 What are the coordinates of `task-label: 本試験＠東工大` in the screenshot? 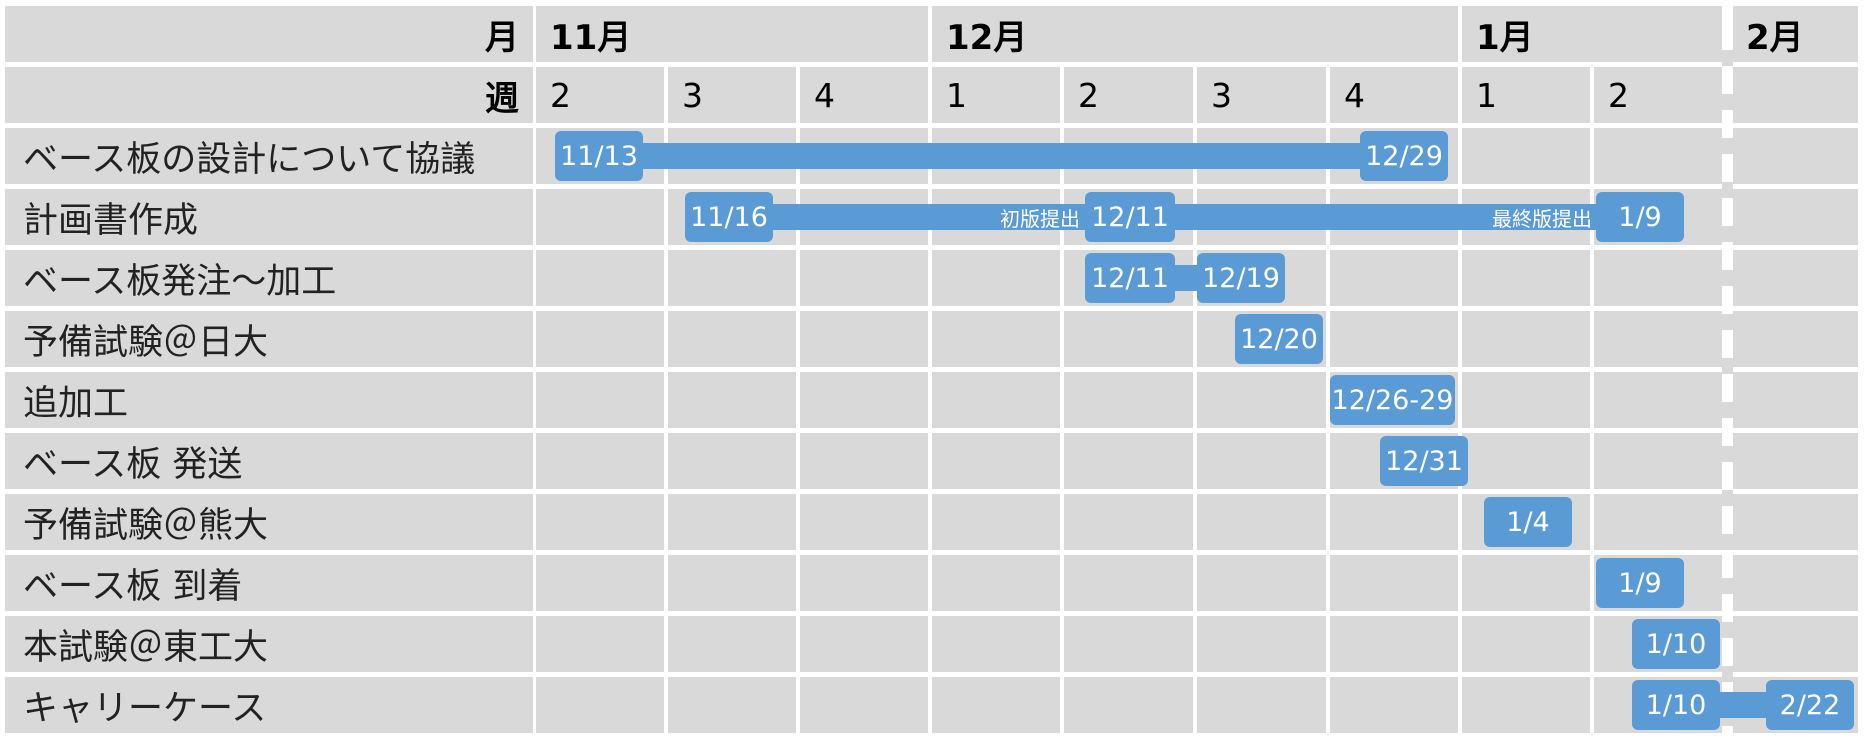 It's located at (269, 644).